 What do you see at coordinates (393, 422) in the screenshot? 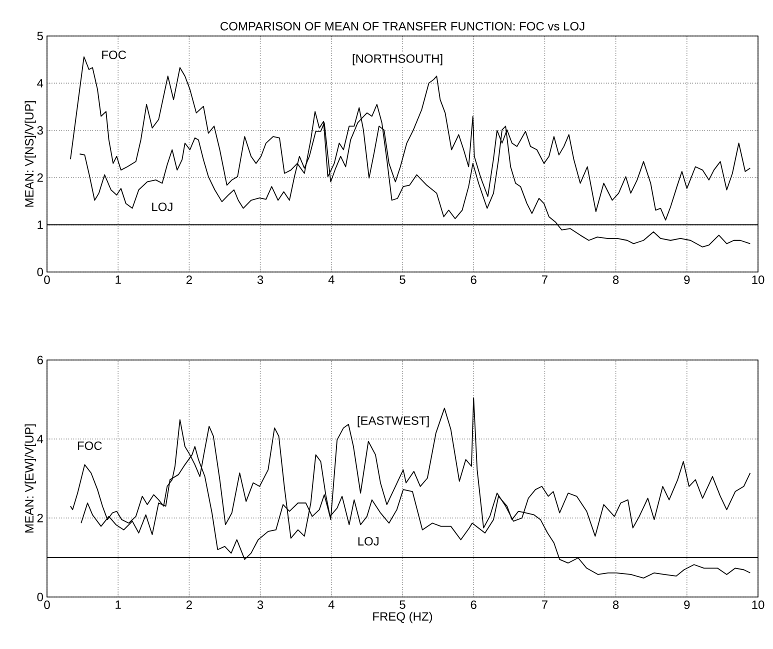
I see `annotation: [EASTWEST]` at bounding box center [393, 422].